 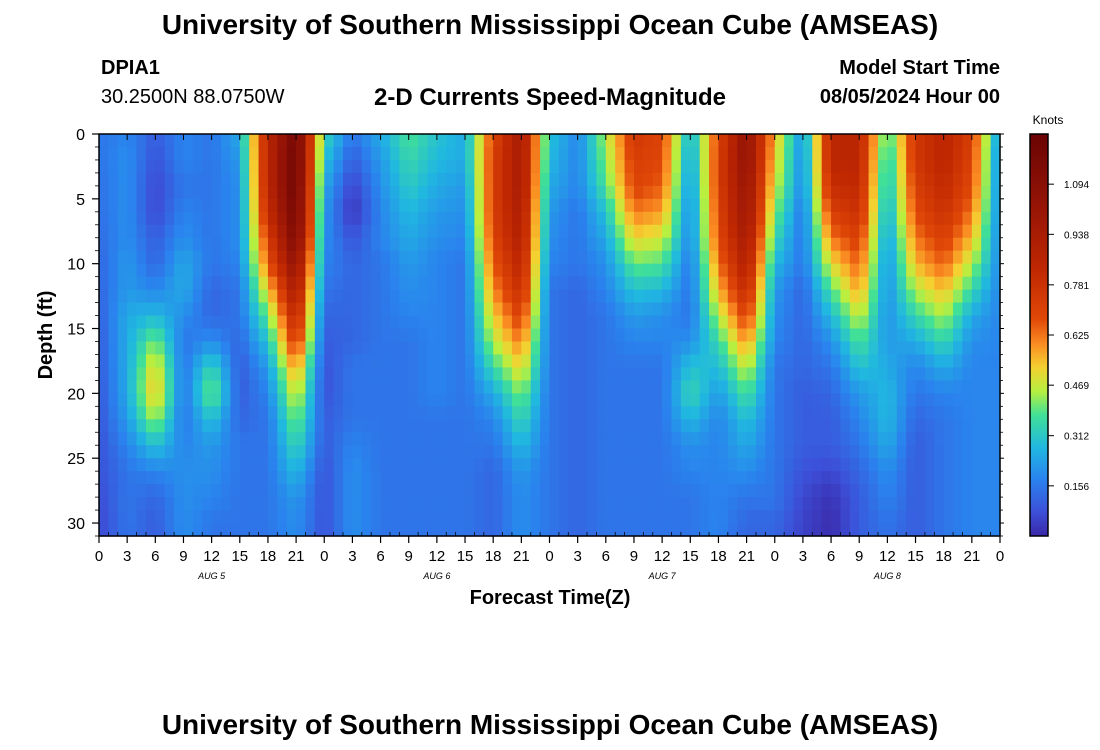 What do you see at coordinates (549, 576) in the screenshot?
I see `day-labels: AUG 5 AUG 6 AUG 7 AUG 8` at bounding box center [549, 576].